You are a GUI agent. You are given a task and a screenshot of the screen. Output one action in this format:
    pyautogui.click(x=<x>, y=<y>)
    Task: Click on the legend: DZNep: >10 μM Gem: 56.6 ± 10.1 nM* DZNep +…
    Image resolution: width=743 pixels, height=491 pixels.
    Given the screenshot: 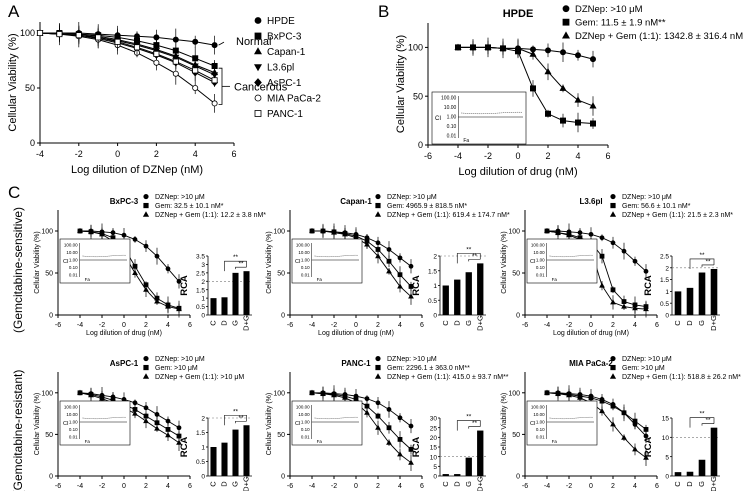 What is the action you would take?
    pyautogui.click(x=671, y=206)
    